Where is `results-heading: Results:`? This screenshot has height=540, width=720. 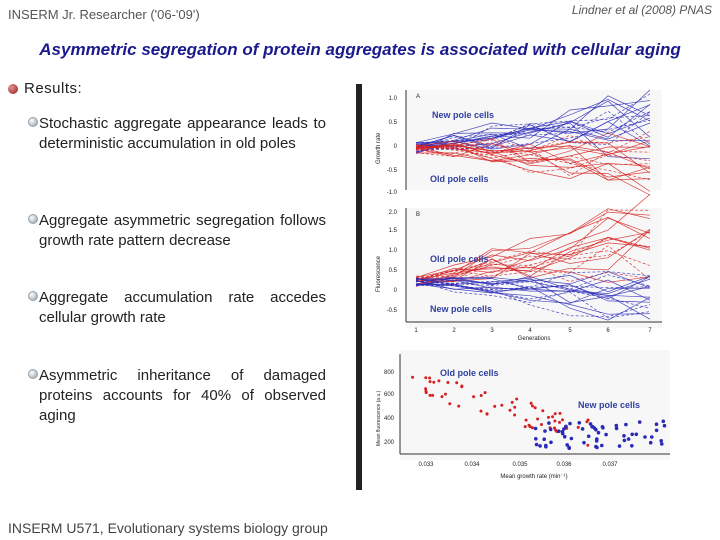
results-heading: Results: is located at coordinates (45, 88).